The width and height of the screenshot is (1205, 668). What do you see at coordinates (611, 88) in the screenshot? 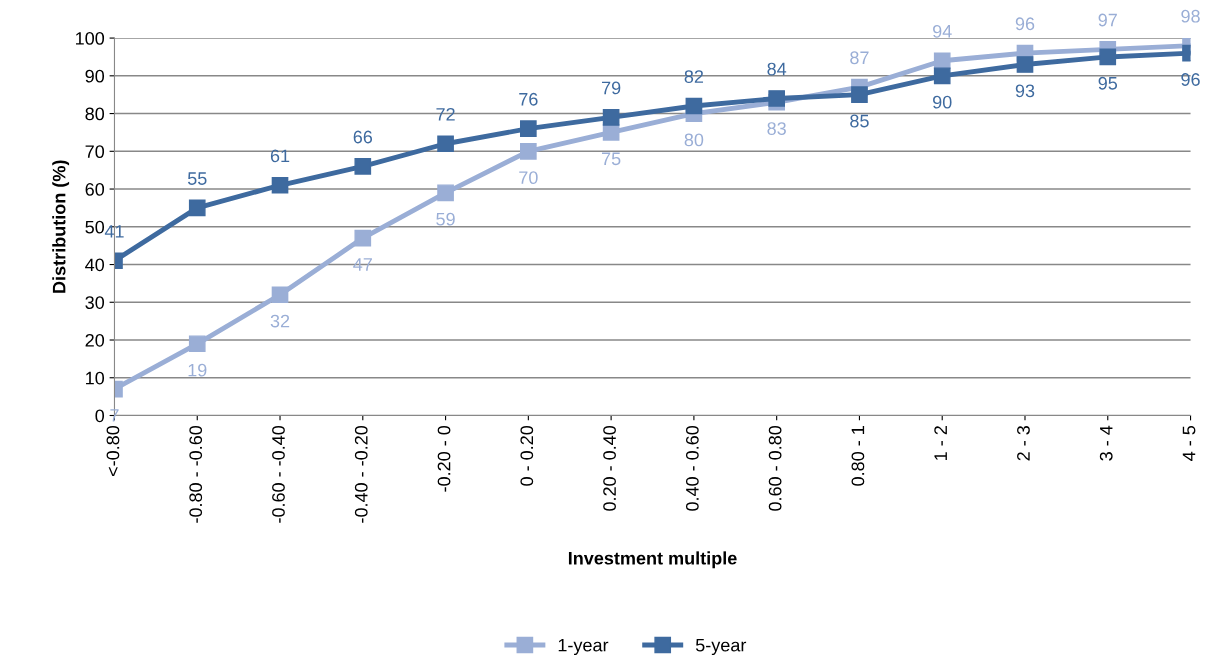
I see `data-label: 79` at bounding box center [611, 88].